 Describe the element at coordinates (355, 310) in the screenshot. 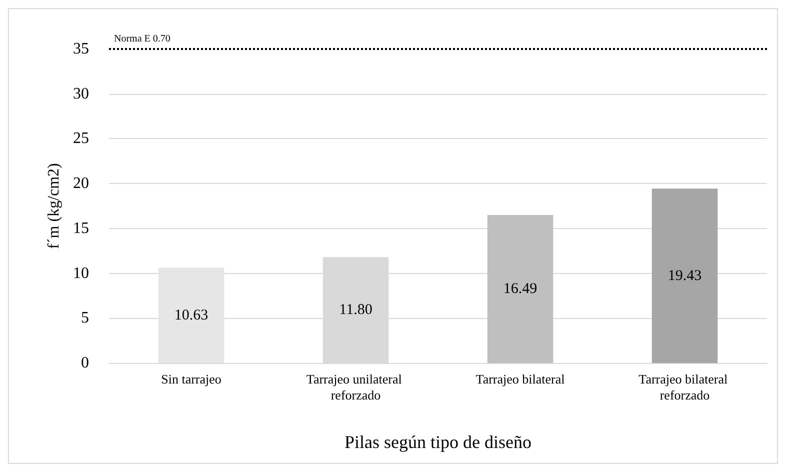

I see `data-label: 11.80` at that location.